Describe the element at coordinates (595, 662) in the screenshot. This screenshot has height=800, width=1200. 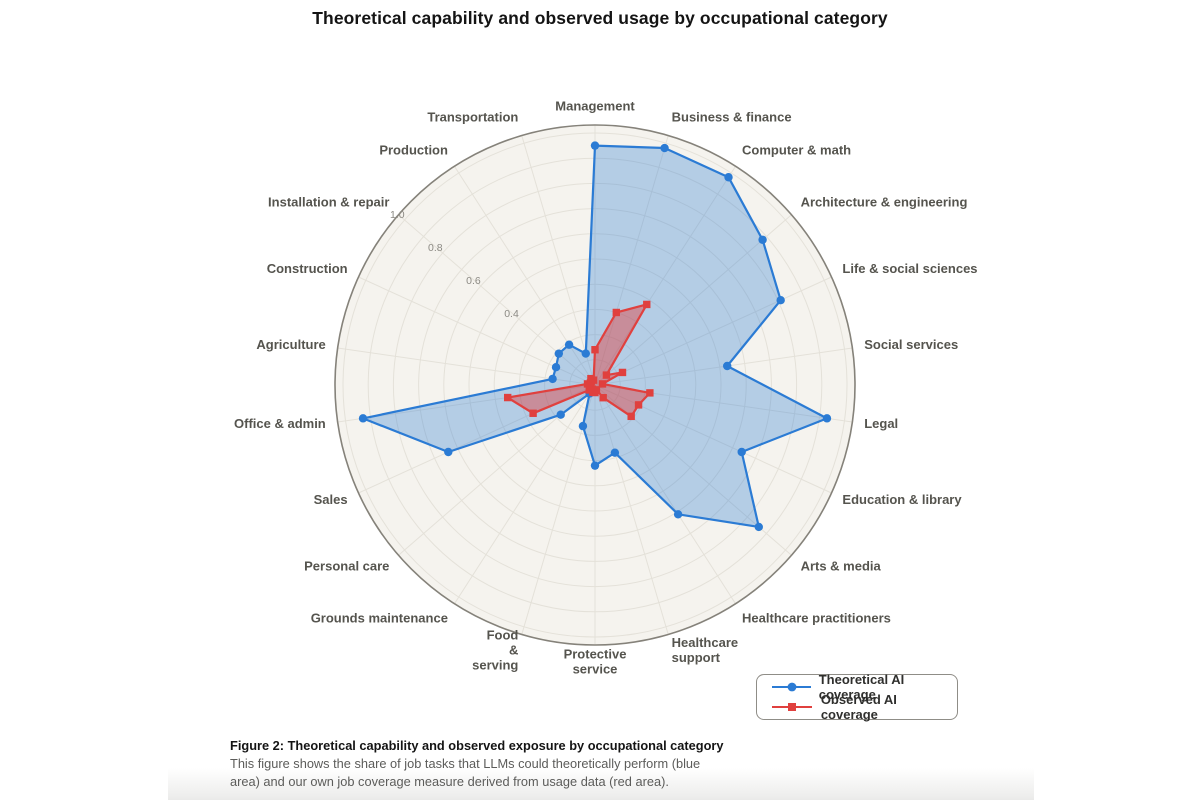
I see `category-label: Protective service` at that location.